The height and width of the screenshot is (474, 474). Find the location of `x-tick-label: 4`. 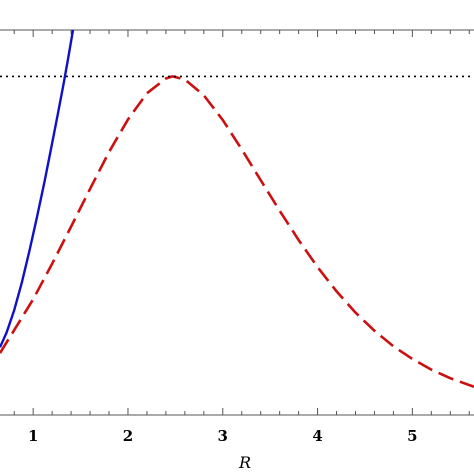

x-tick-label: 4 is located at coordinates (317, 436).